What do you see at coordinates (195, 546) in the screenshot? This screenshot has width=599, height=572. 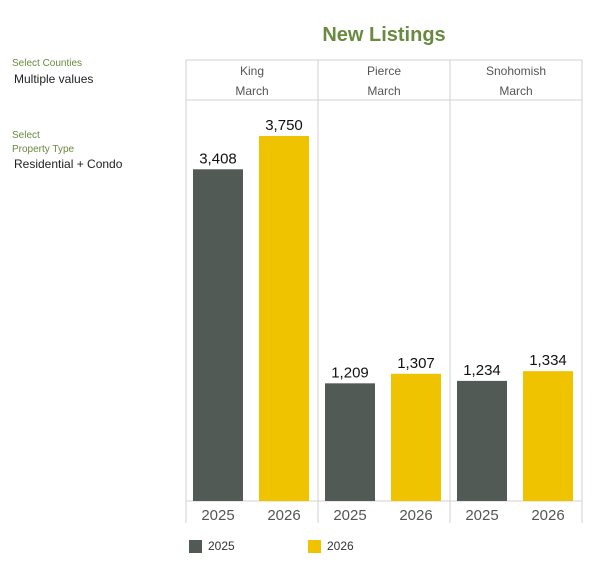 I see `legend-swatch-2025` at bounding box center [195, 546].